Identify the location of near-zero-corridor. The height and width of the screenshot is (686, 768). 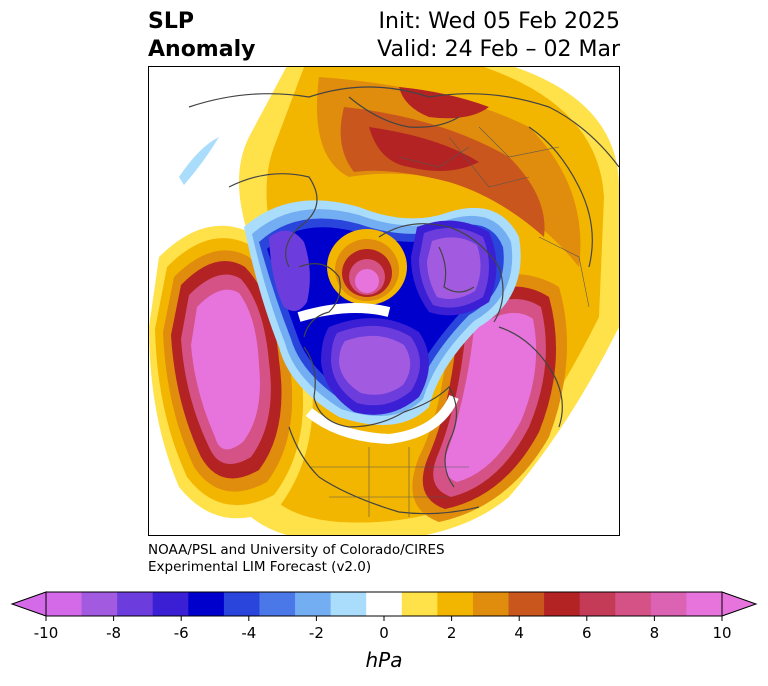
(378, 374).